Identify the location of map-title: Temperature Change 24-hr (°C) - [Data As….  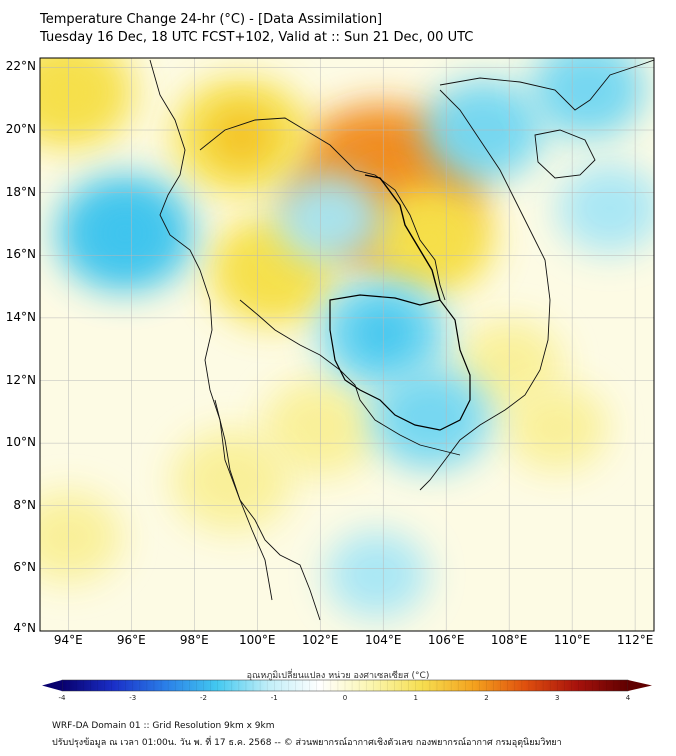
(211, 19).